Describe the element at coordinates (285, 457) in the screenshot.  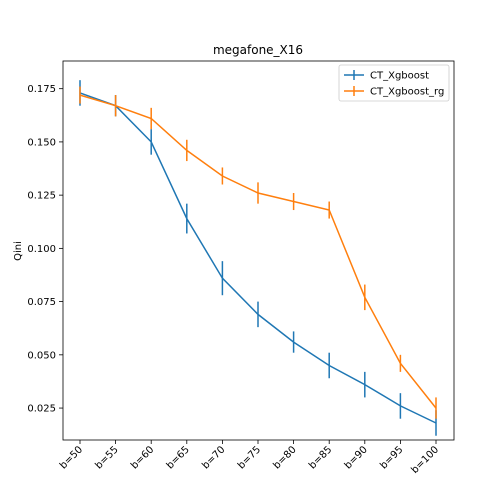
I see `x-tick-label: b=80` at that location.